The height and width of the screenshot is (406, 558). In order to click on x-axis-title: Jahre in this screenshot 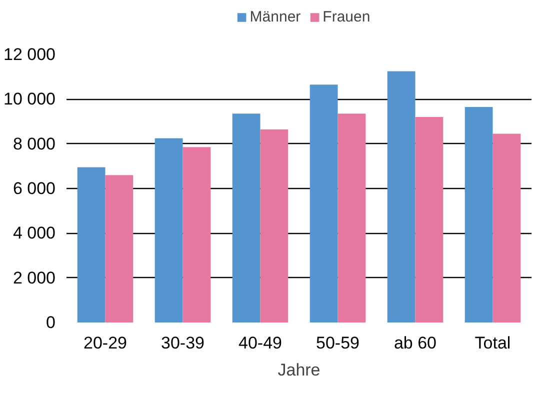, I will do `click(299, 370)`.